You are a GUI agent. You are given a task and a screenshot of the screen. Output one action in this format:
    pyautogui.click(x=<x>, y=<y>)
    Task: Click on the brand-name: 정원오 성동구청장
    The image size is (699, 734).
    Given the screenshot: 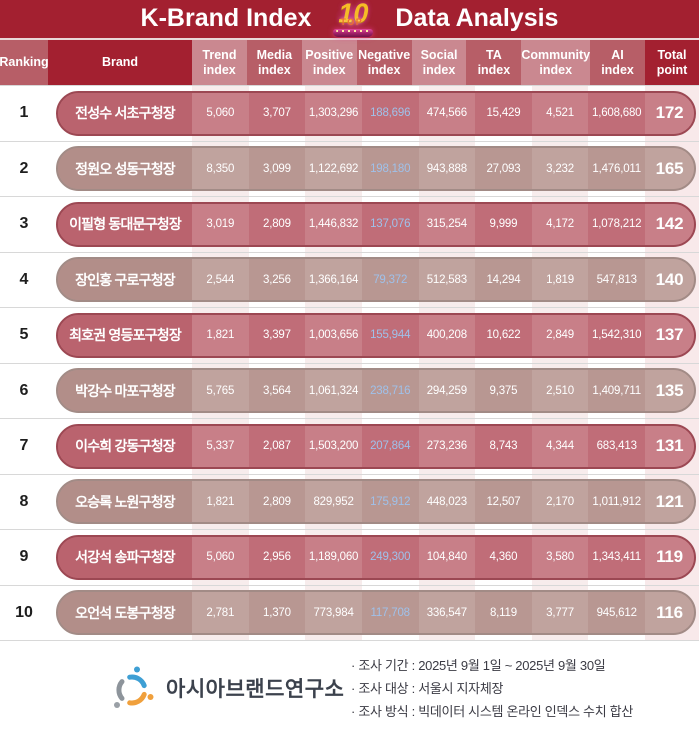 What is the action you would take?
    pyautogui.click(x=125, y=169)
    